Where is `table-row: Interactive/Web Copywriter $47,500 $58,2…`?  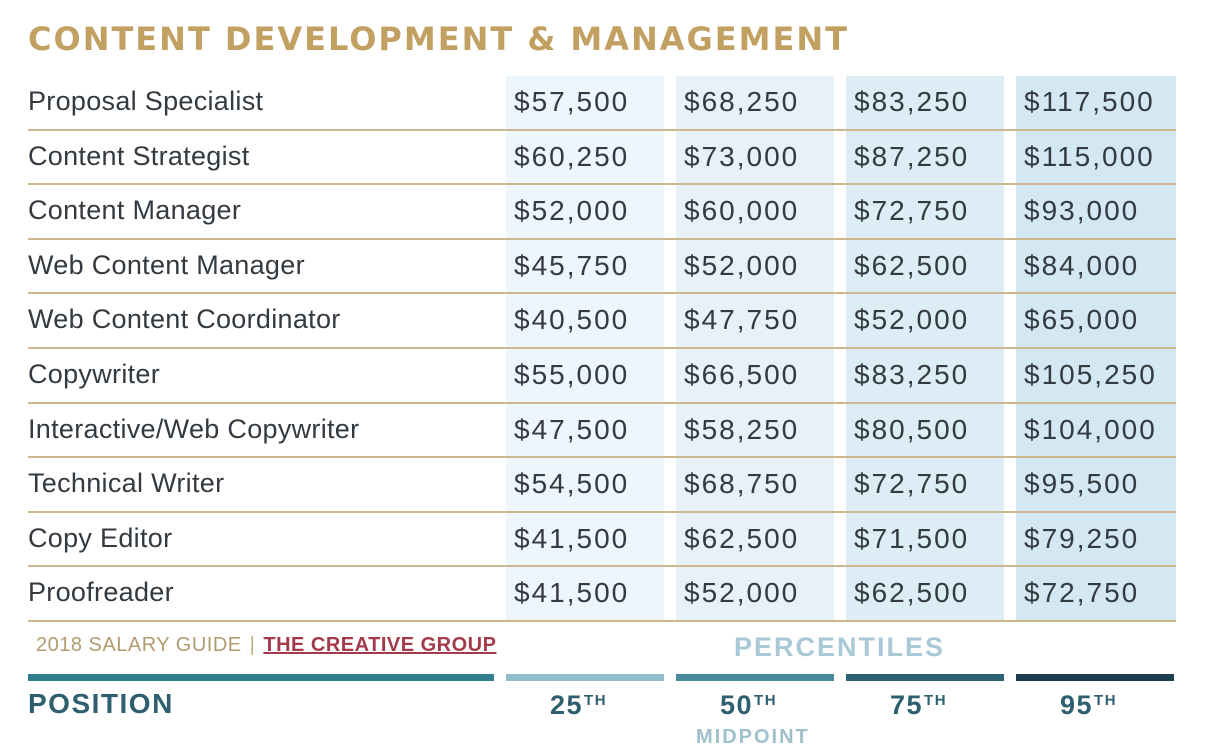 table-row: Interactive/Web Copywriter $47,500 $58,2… is located at coordinates (602, 431).